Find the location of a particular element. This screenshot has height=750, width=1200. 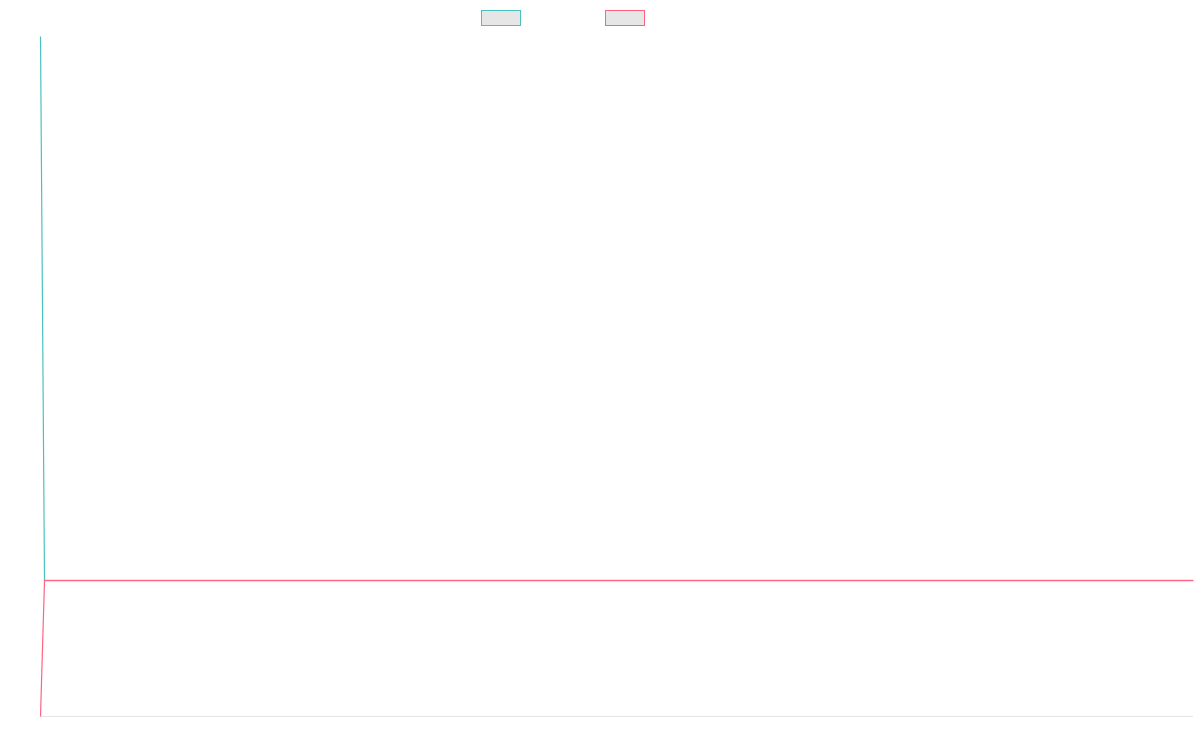

legend is located at coordinates (563, 18).